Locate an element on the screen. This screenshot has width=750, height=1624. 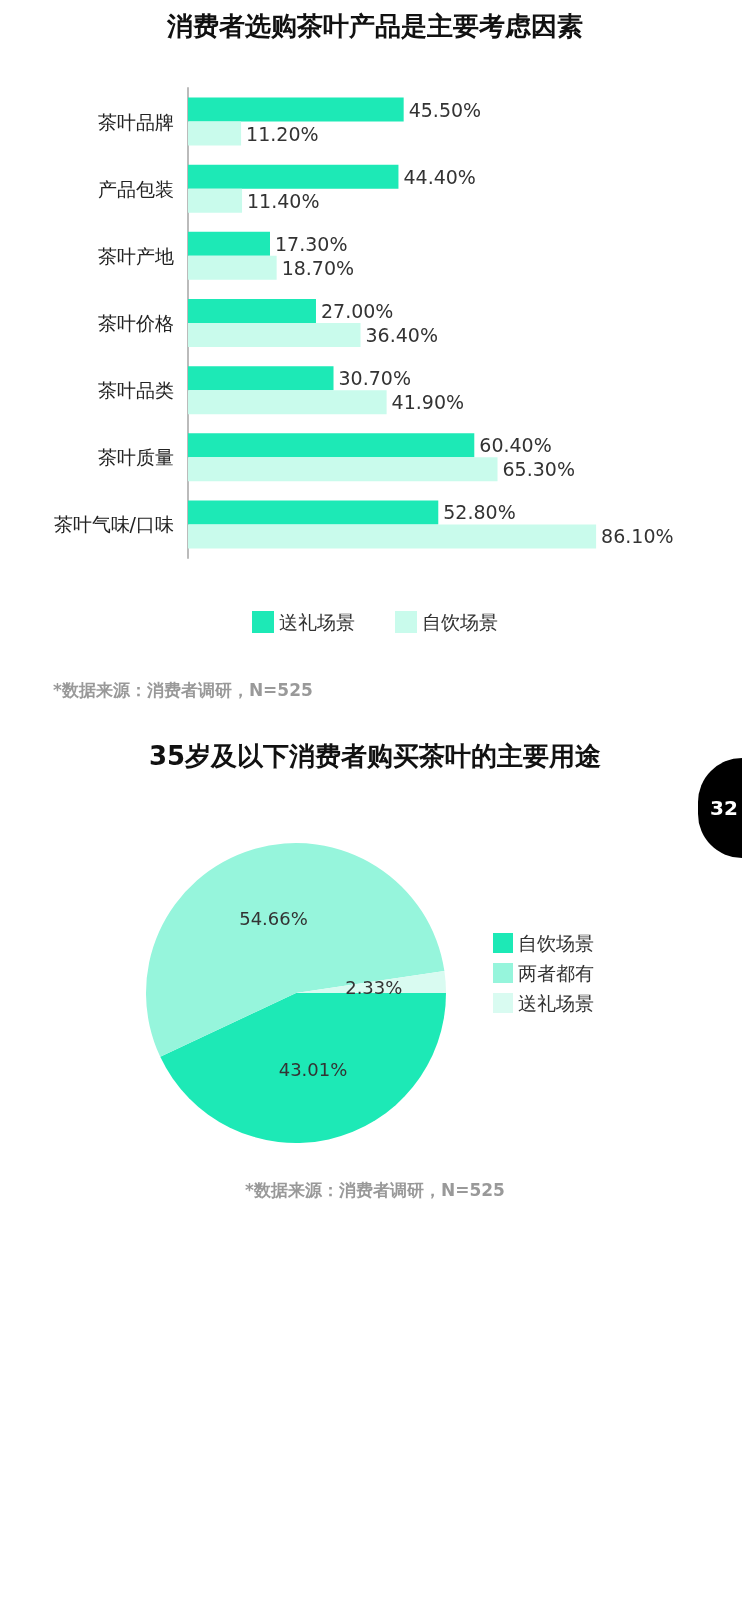
data-label: 45.50% is located at coordinates (445, 109).